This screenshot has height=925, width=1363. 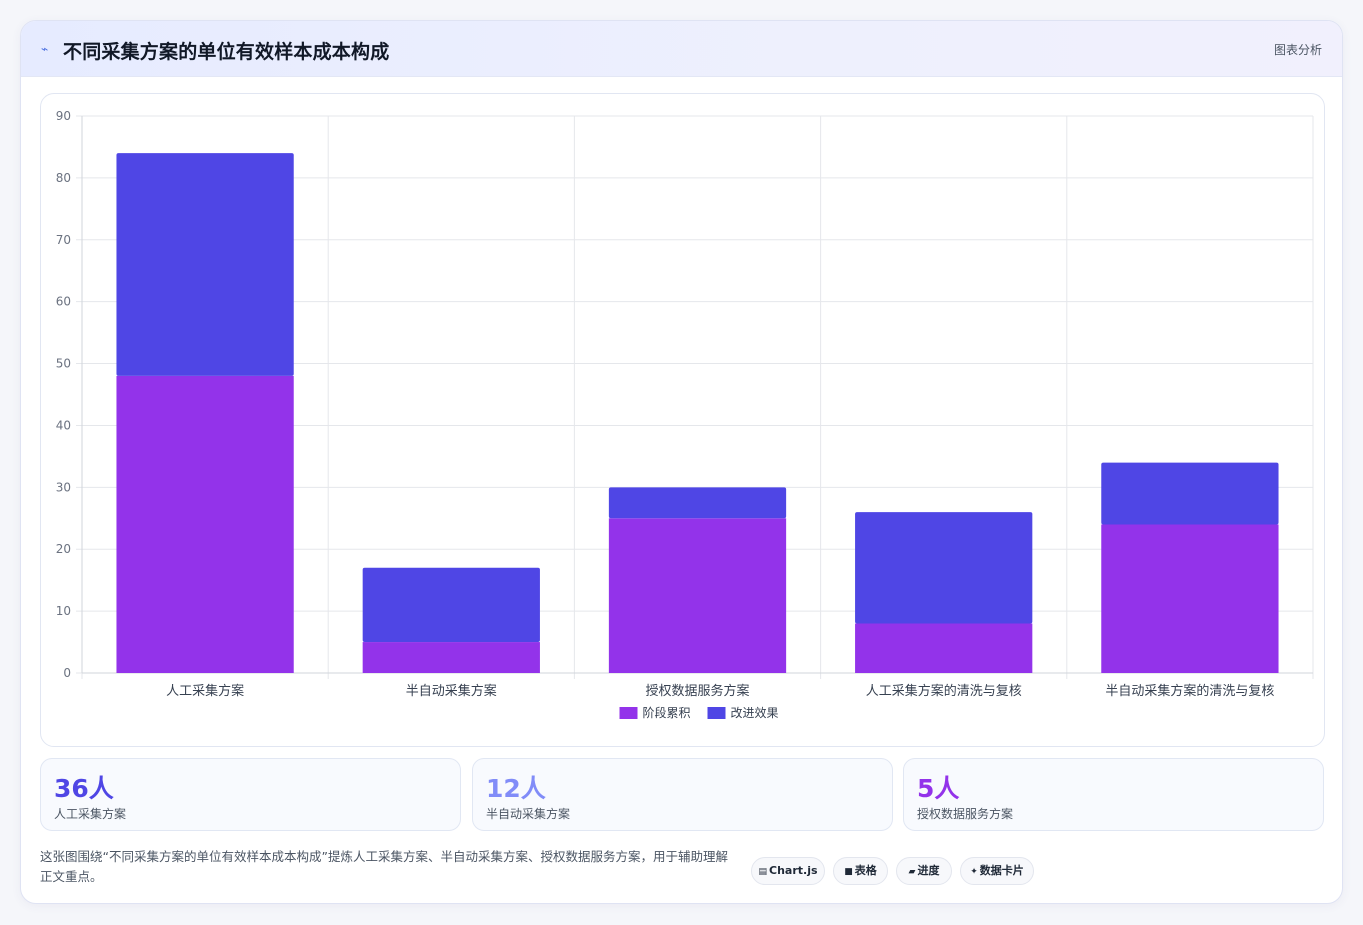 What do you see at coordinates (938, 788) in the screenshot?
I see `stat-value: 5人` at bounding box center [938, 788].